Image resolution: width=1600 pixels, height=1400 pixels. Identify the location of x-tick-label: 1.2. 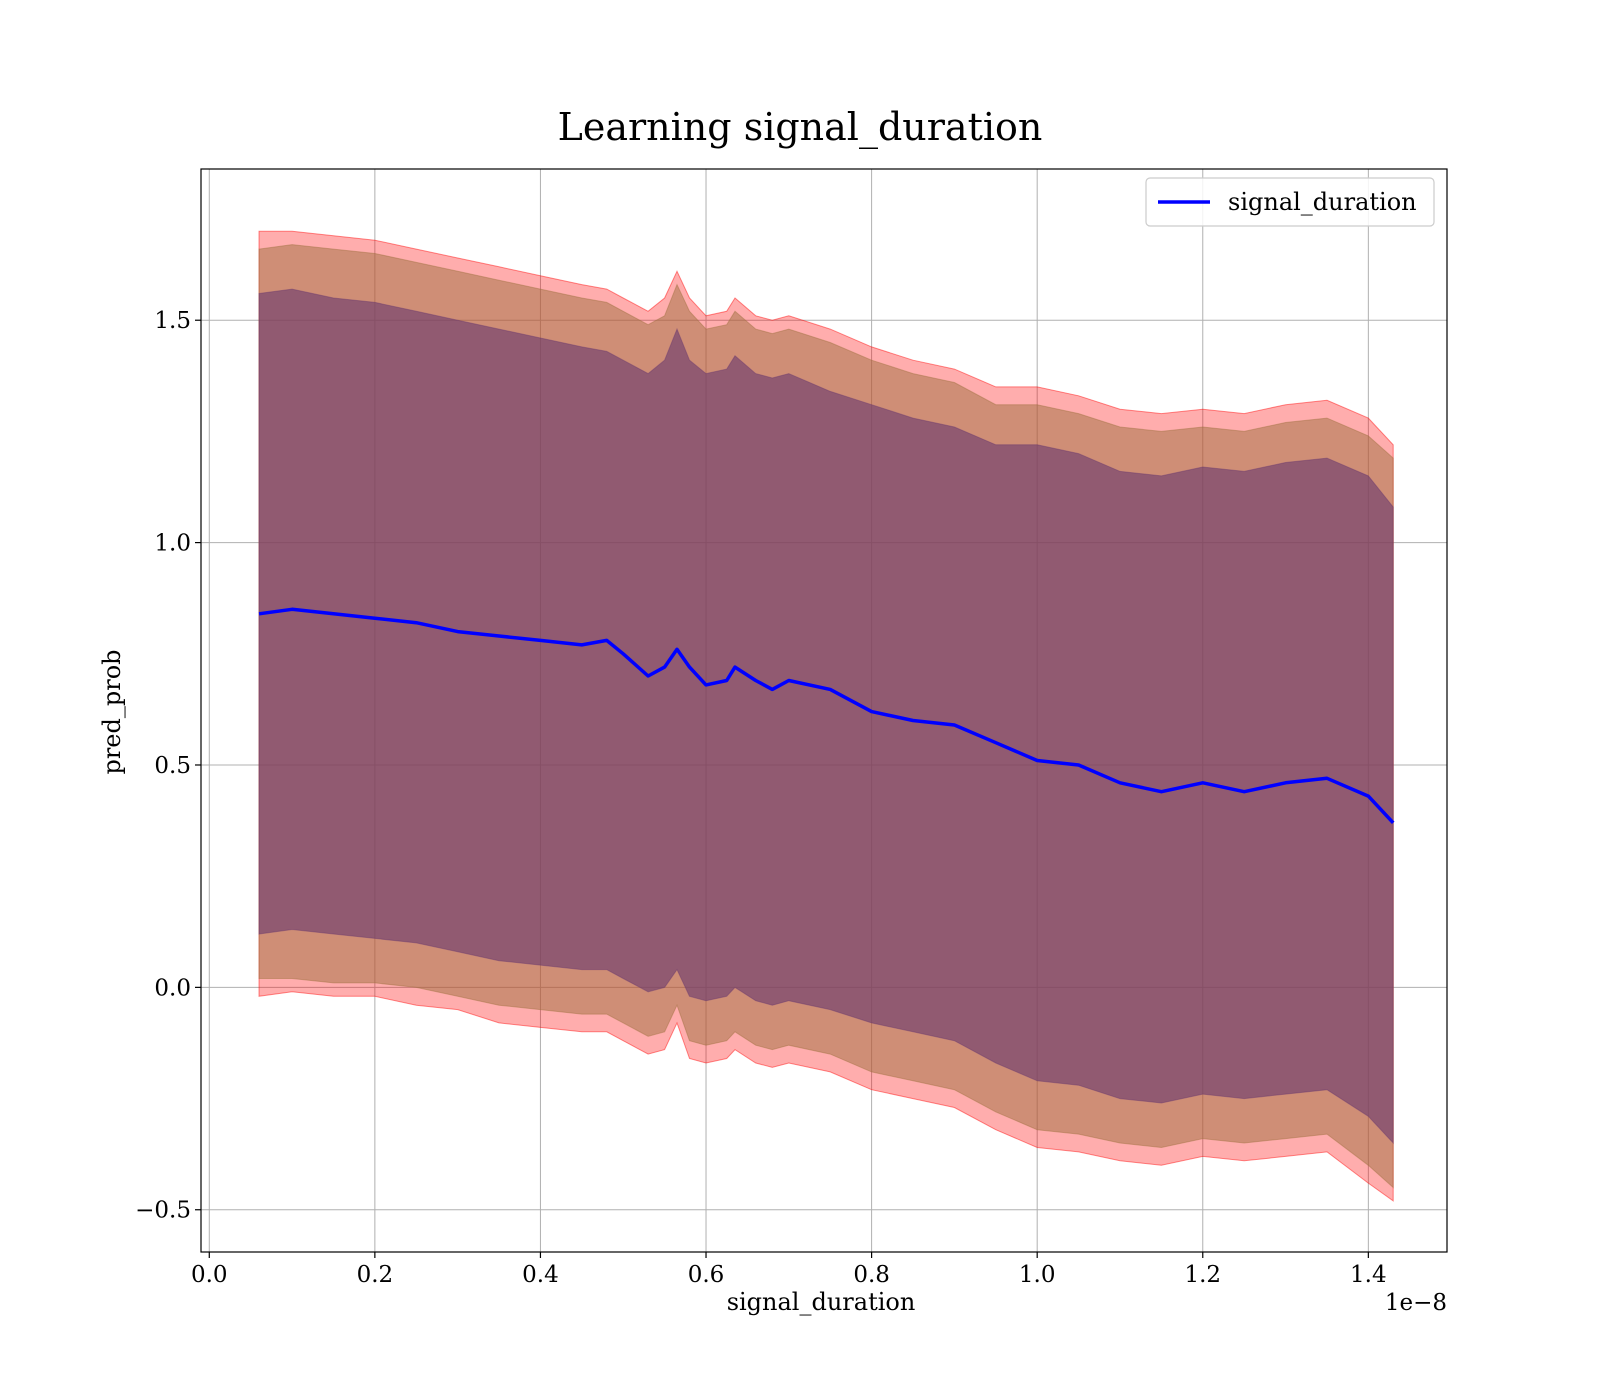
(1202, 1275).